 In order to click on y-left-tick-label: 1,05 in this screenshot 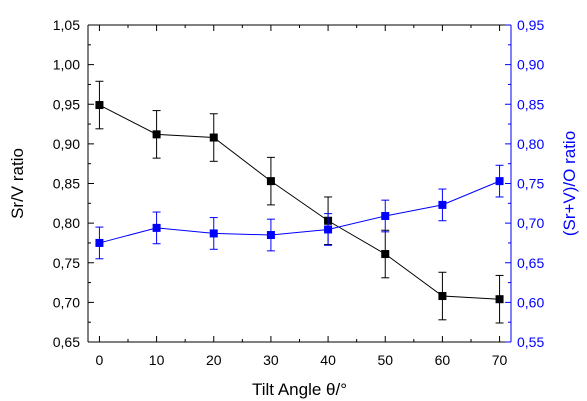, I will do `click(66, 25)`.